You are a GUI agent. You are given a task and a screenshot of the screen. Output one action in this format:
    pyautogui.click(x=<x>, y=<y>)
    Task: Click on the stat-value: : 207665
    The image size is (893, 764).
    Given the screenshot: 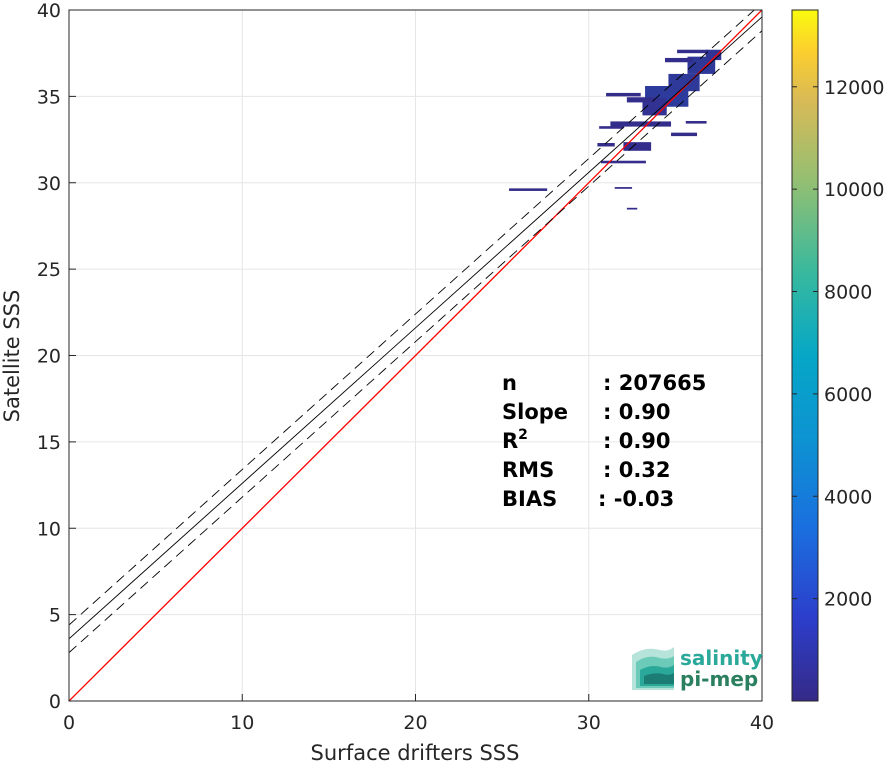 What is the action you would take?
    pyautogui.click(x=654, y=383)
    